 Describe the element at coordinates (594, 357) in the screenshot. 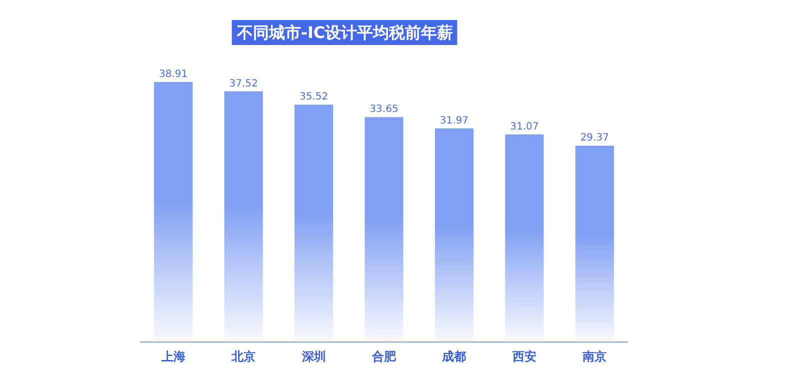

I see `x-tick-label: 南京` at that location.